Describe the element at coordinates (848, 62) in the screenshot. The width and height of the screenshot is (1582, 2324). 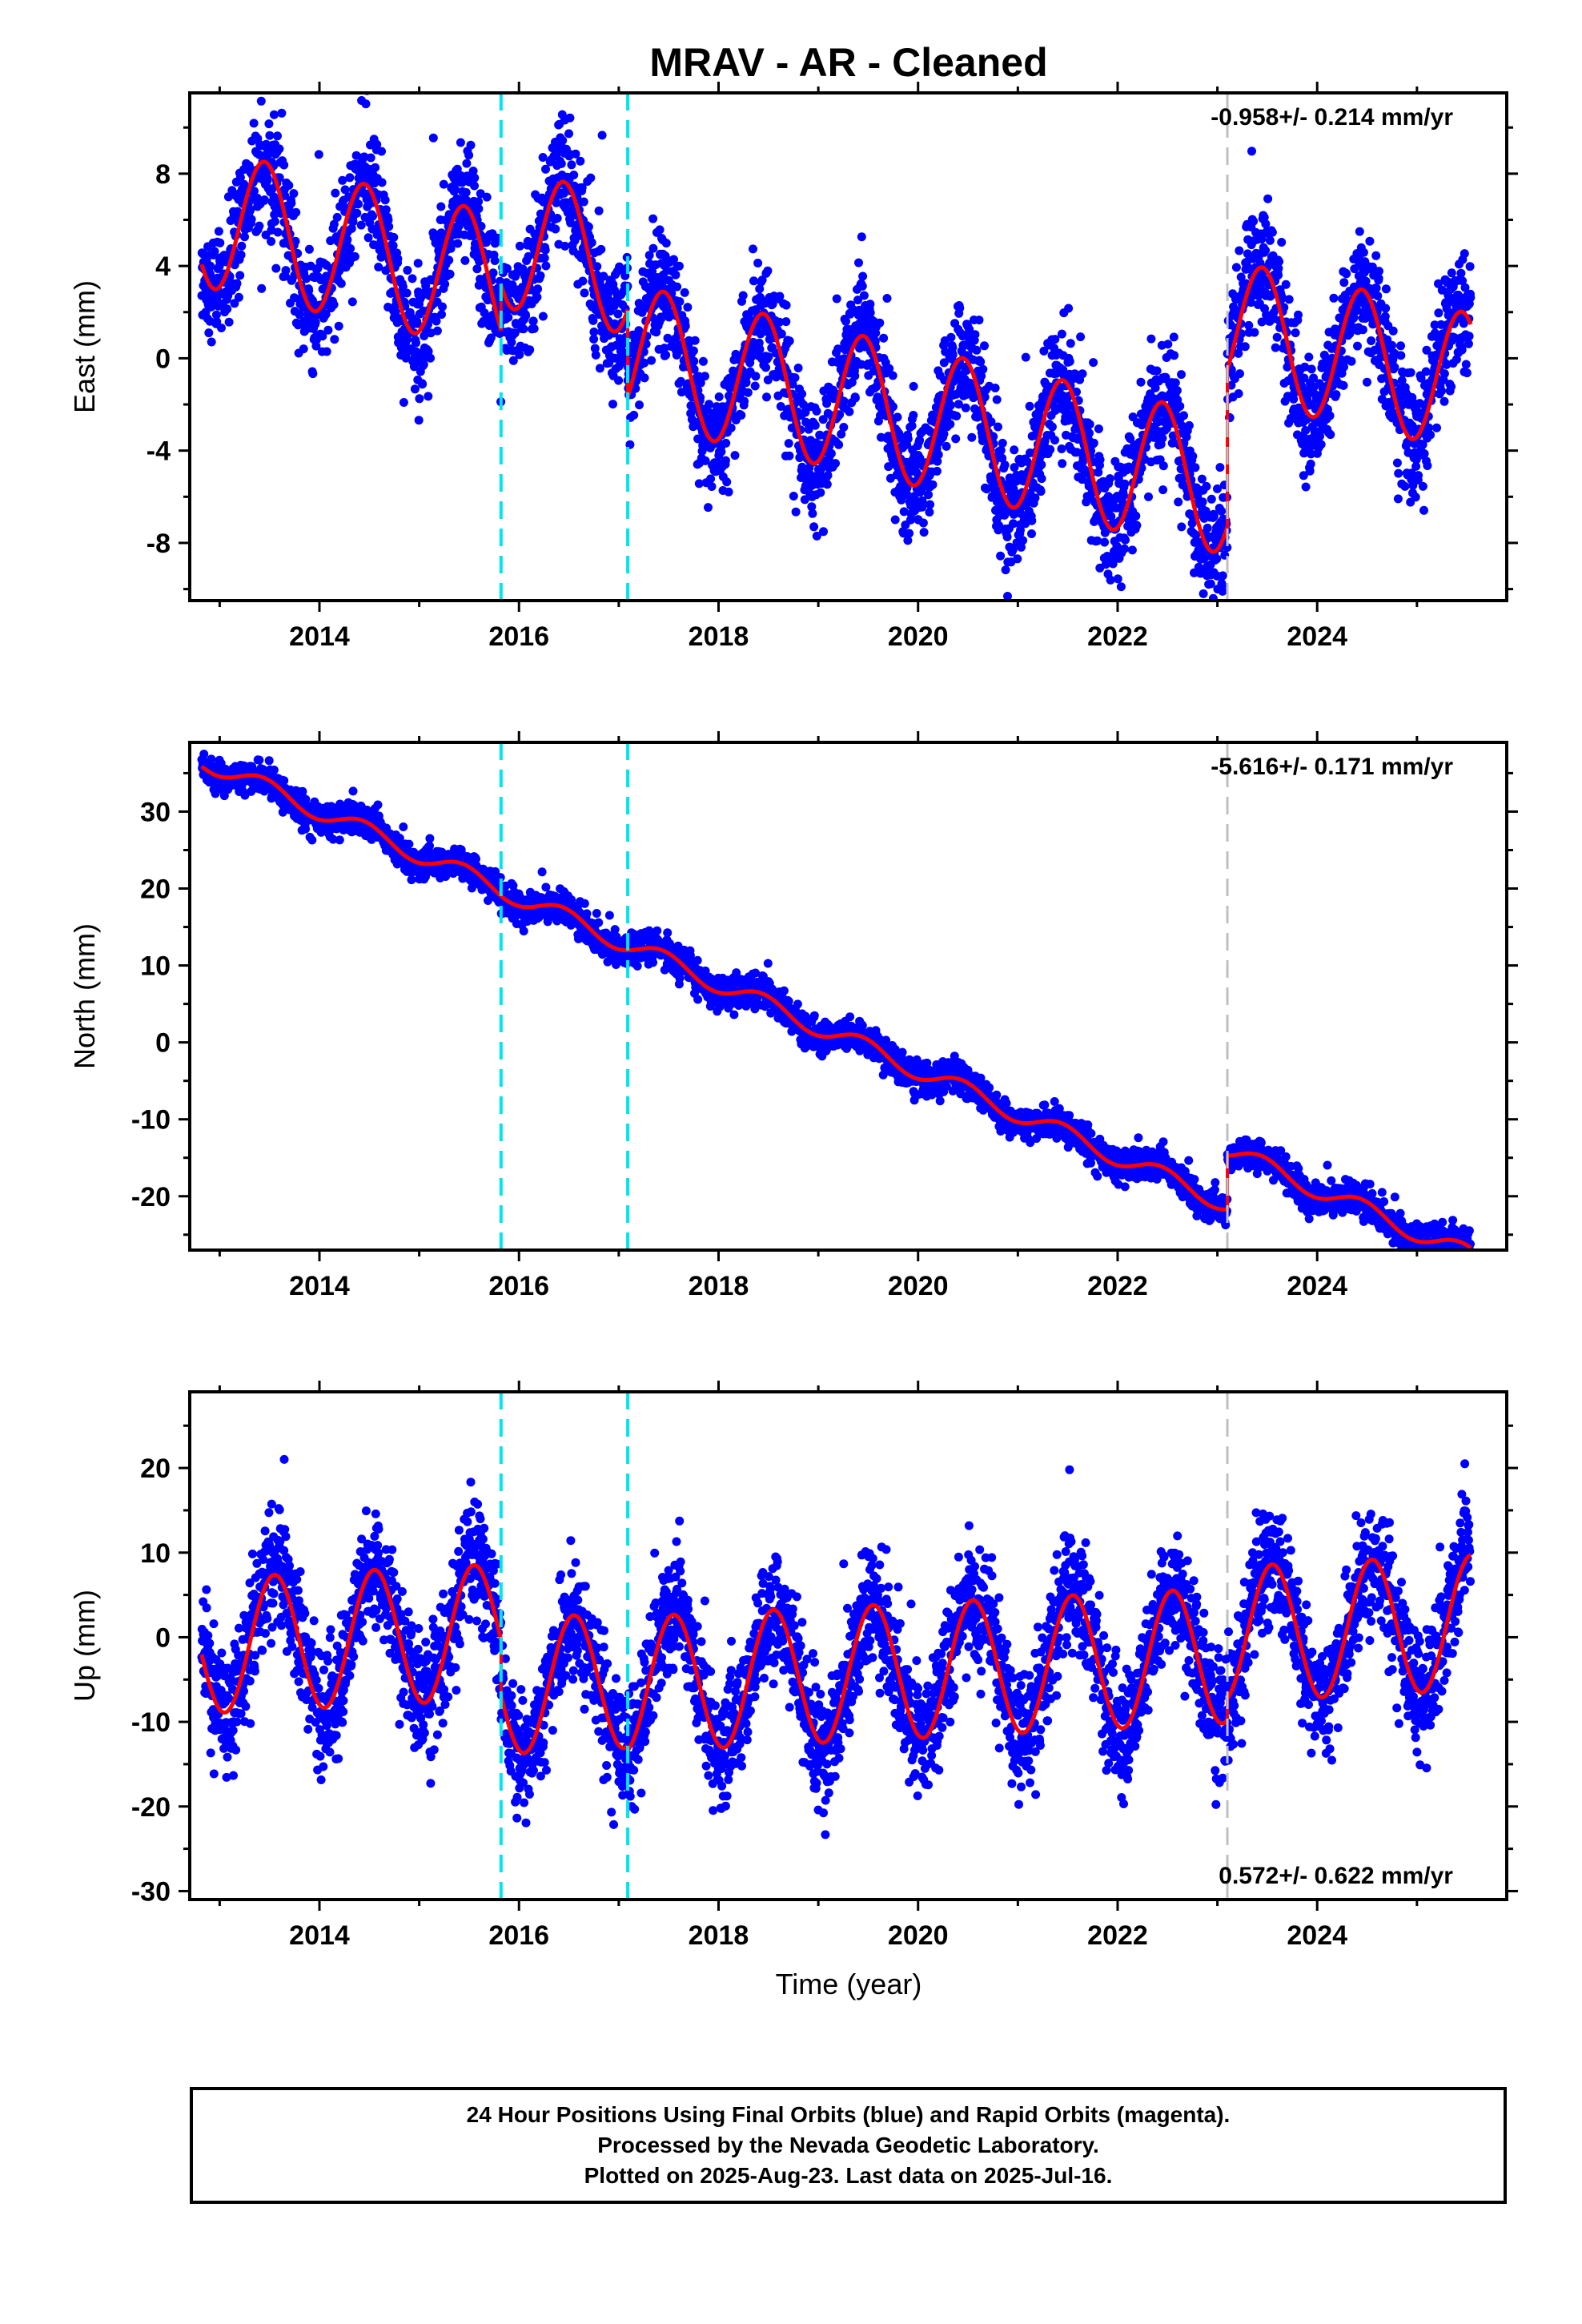
I see `chart-title: MRAV - AR - Cleaned` at that location.